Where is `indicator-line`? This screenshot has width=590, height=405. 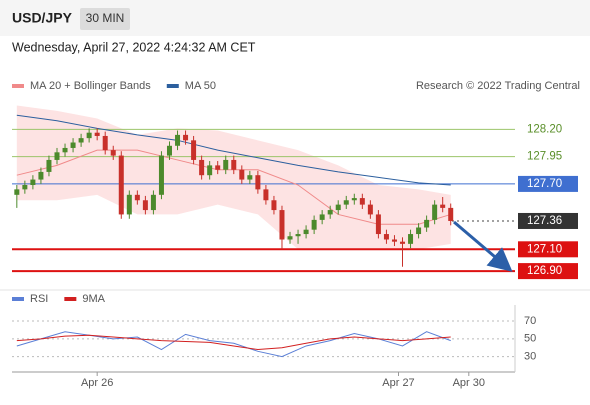
indicator-line is located at coordinates (233, 342).